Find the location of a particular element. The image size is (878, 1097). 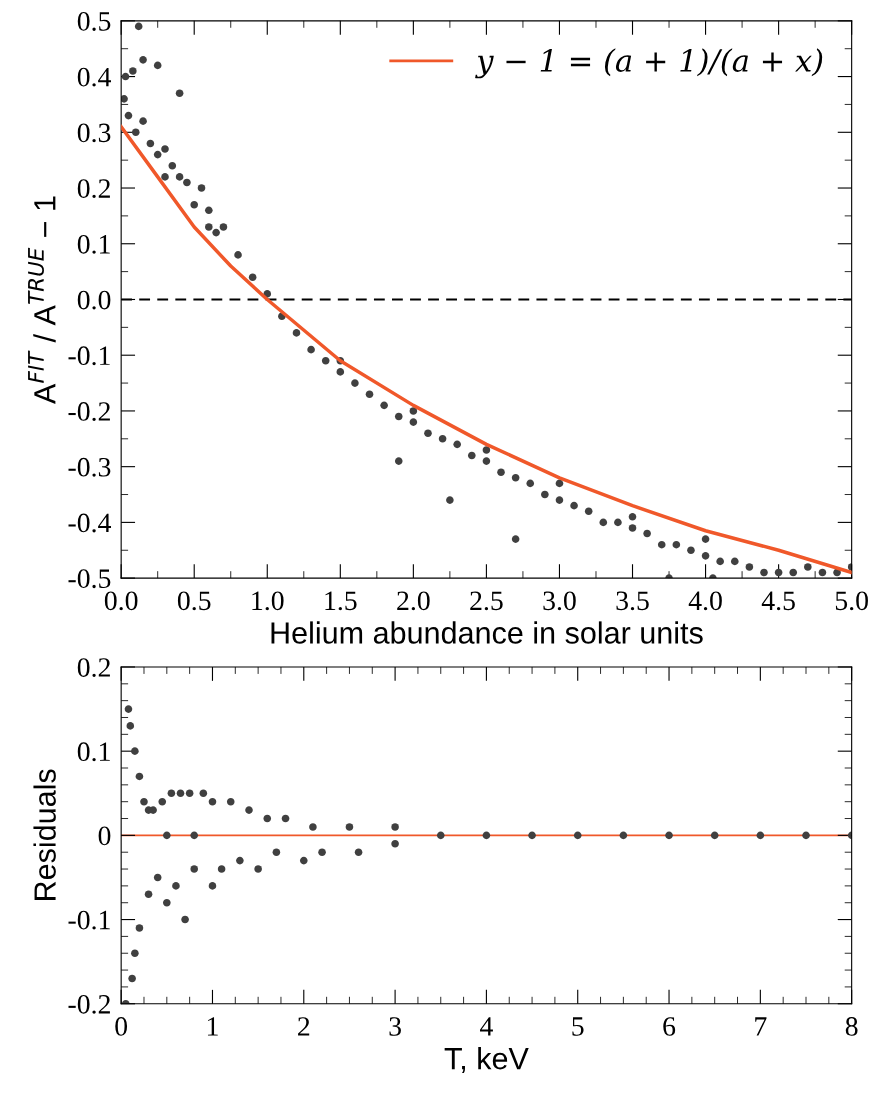

y-tick-label: 0.3 is located at coordinates (94, 133).